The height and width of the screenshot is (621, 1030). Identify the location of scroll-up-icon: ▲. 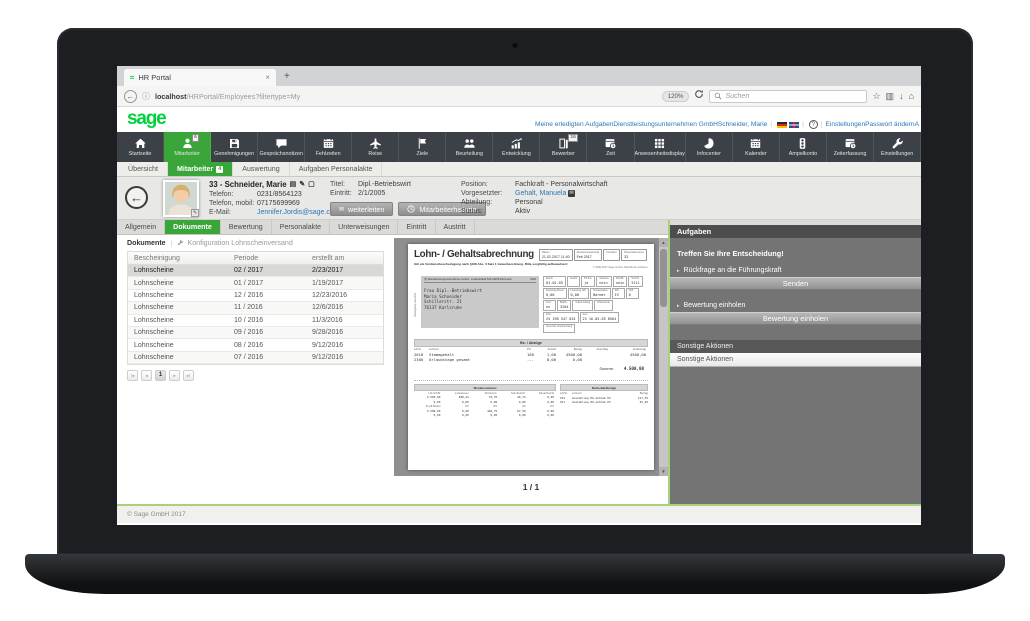
(663, 242).